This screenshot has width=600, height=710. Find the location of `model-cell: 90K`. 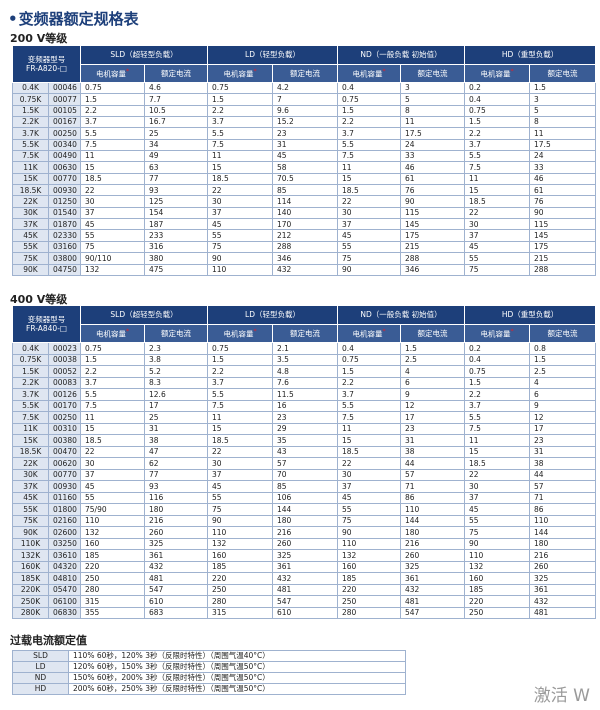

model-cell: 90K is located at coordinates (30, 532).